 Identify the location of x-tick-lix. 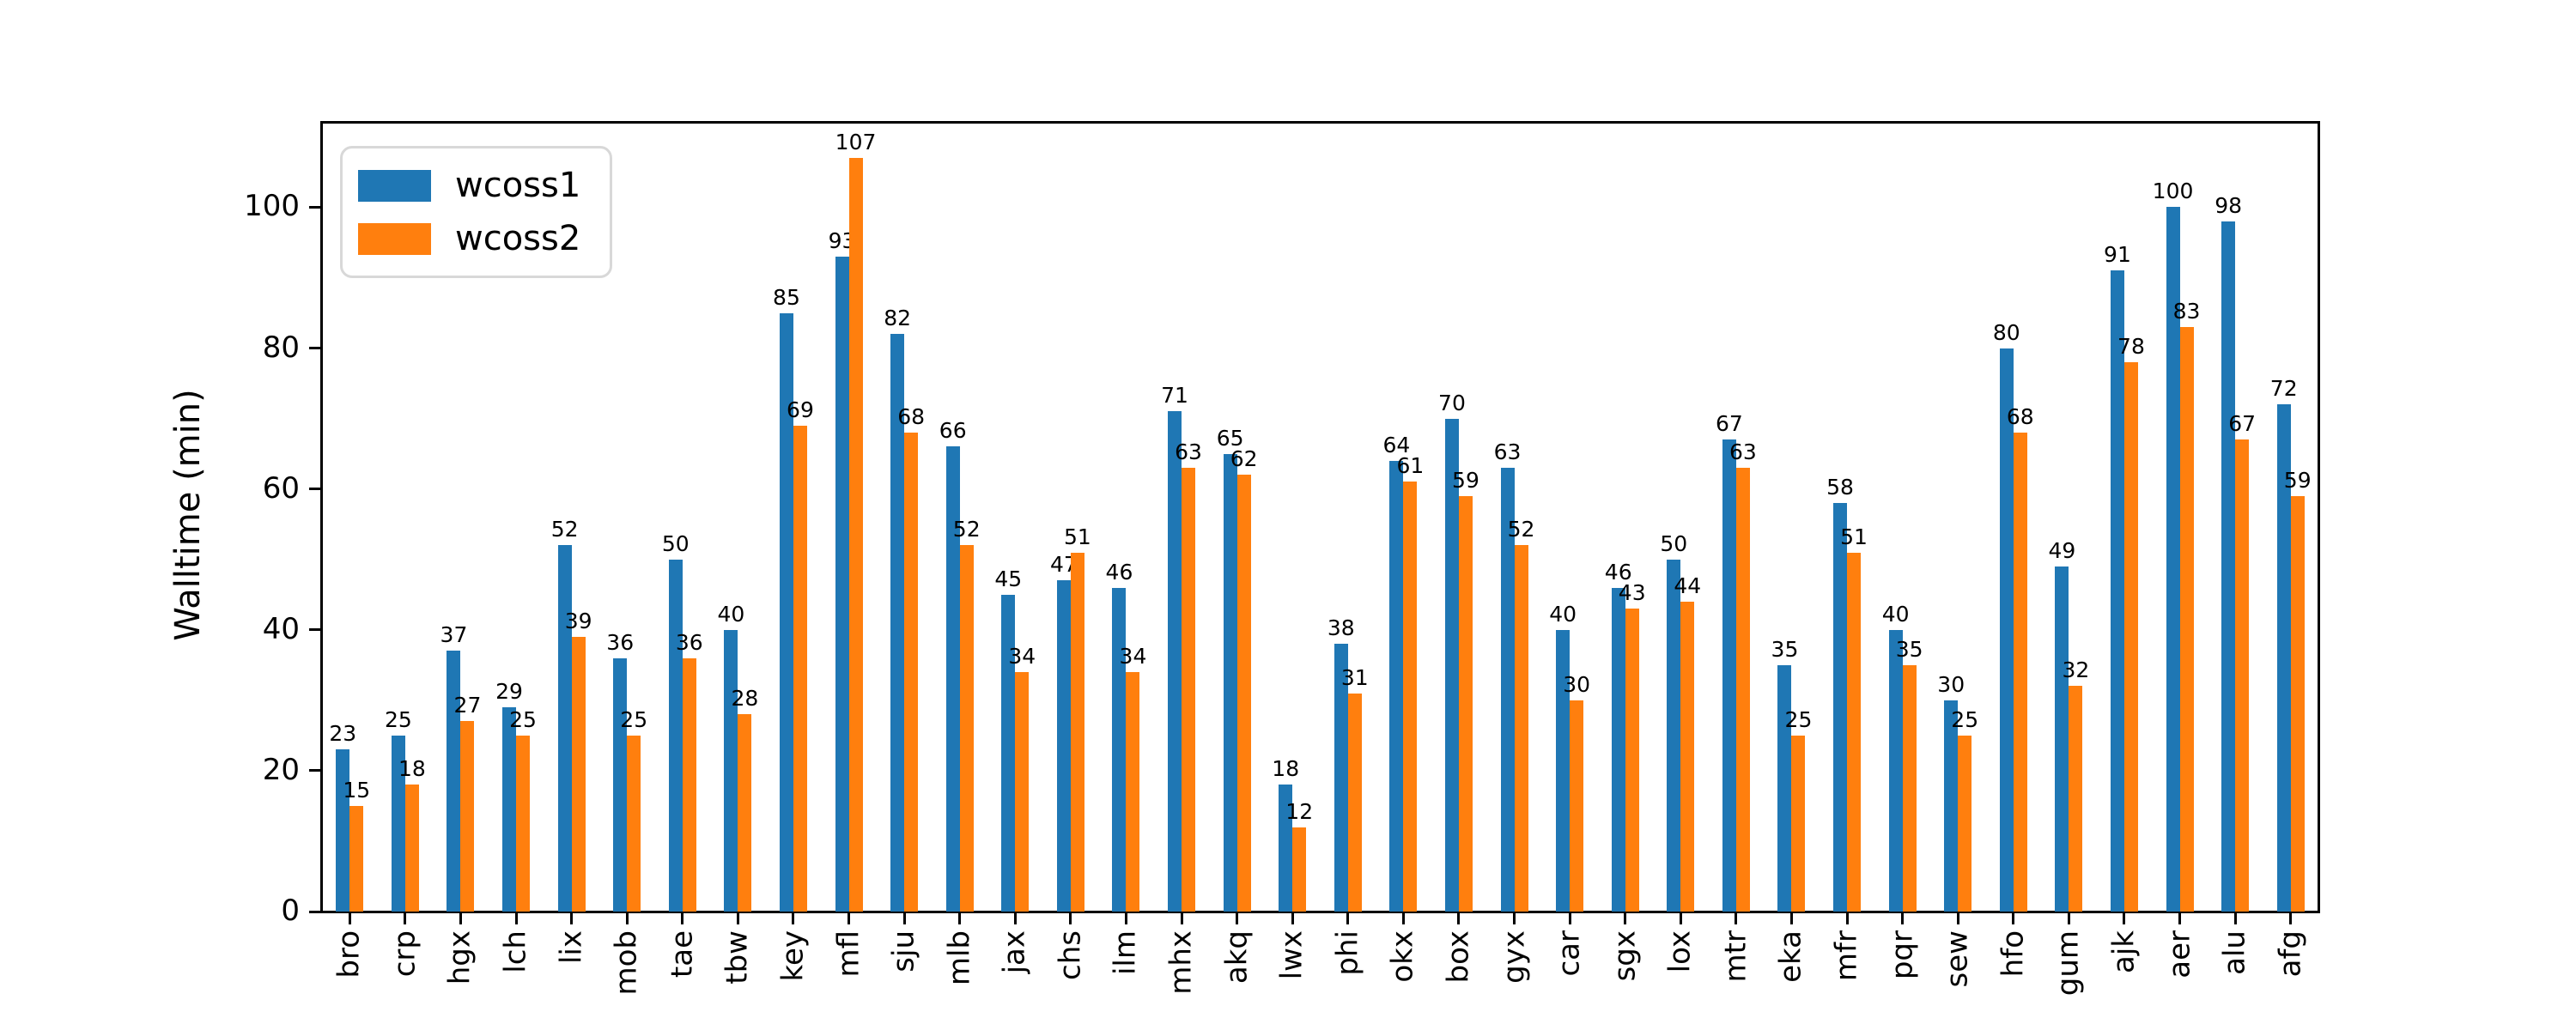
(572, 918).